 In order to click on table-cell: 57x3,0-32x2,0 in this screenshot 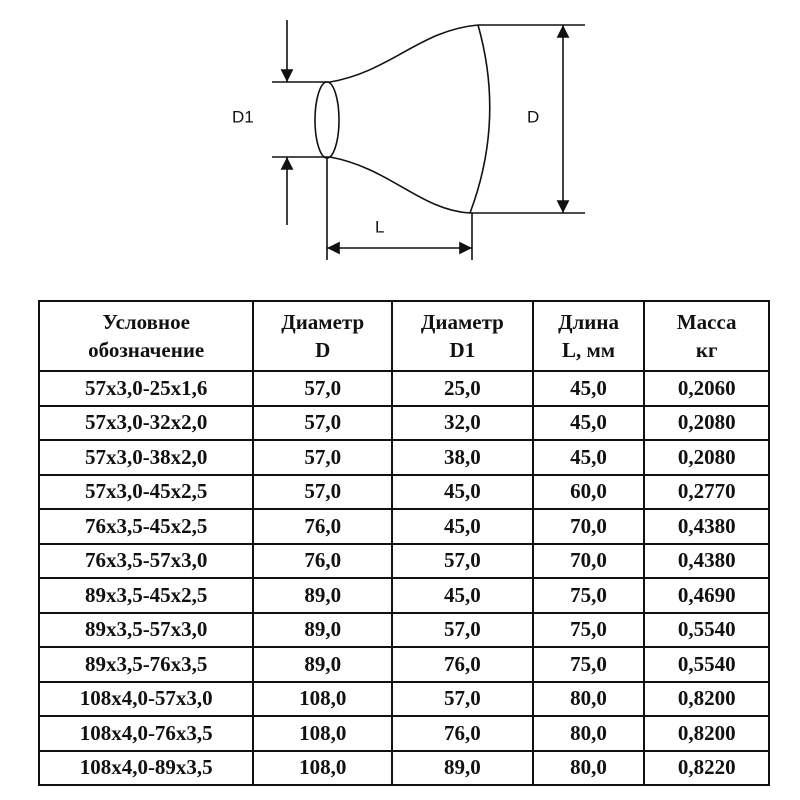, I will do `click(146, 422)`.